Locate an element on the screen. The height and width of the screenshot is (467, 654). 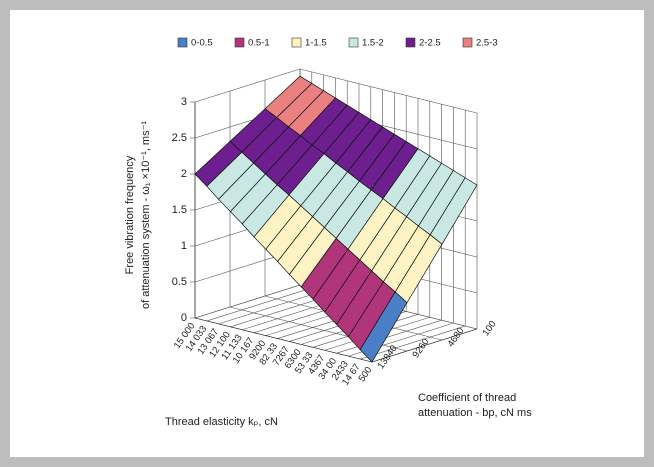
z-axis-title: Free vibration frequency is located at coordinates (130, 214).